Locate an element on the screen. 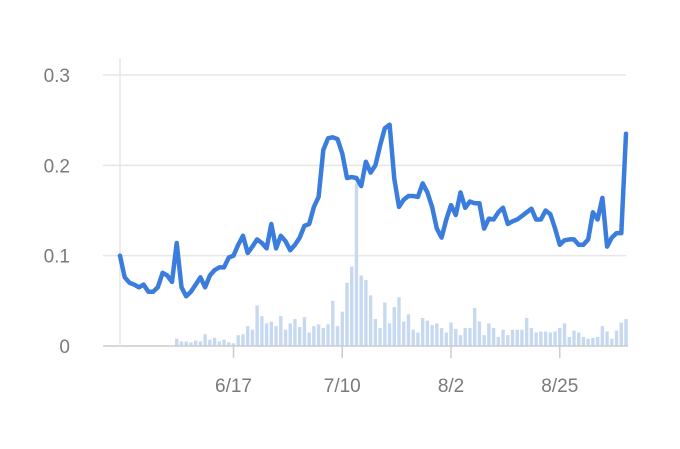  x-axis-tick-labels: 6/17 7/10 8/2 8/25 is located at coordinates (396, 386).